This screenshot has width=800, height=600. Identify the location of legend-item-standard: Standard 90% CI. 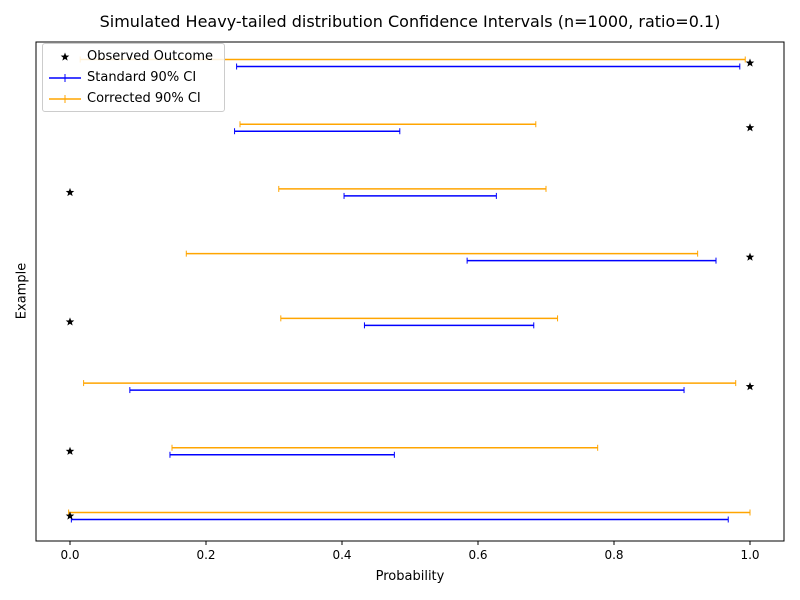
(133, 78).